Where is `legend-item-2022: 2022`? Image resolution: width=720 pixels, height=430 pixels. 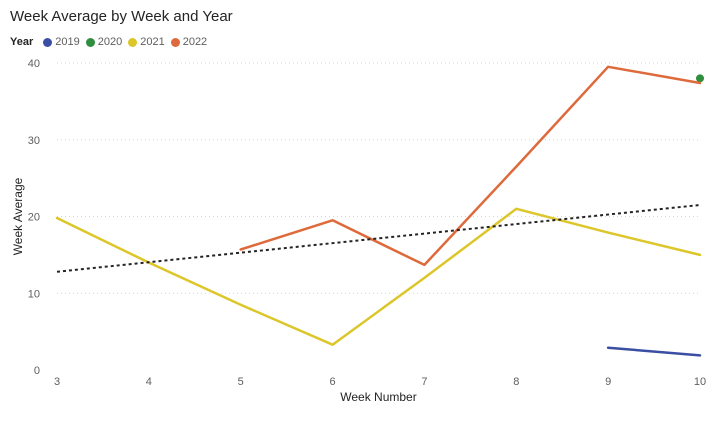
legend-item-2022: 2022 is located at coordinates (189, 42).